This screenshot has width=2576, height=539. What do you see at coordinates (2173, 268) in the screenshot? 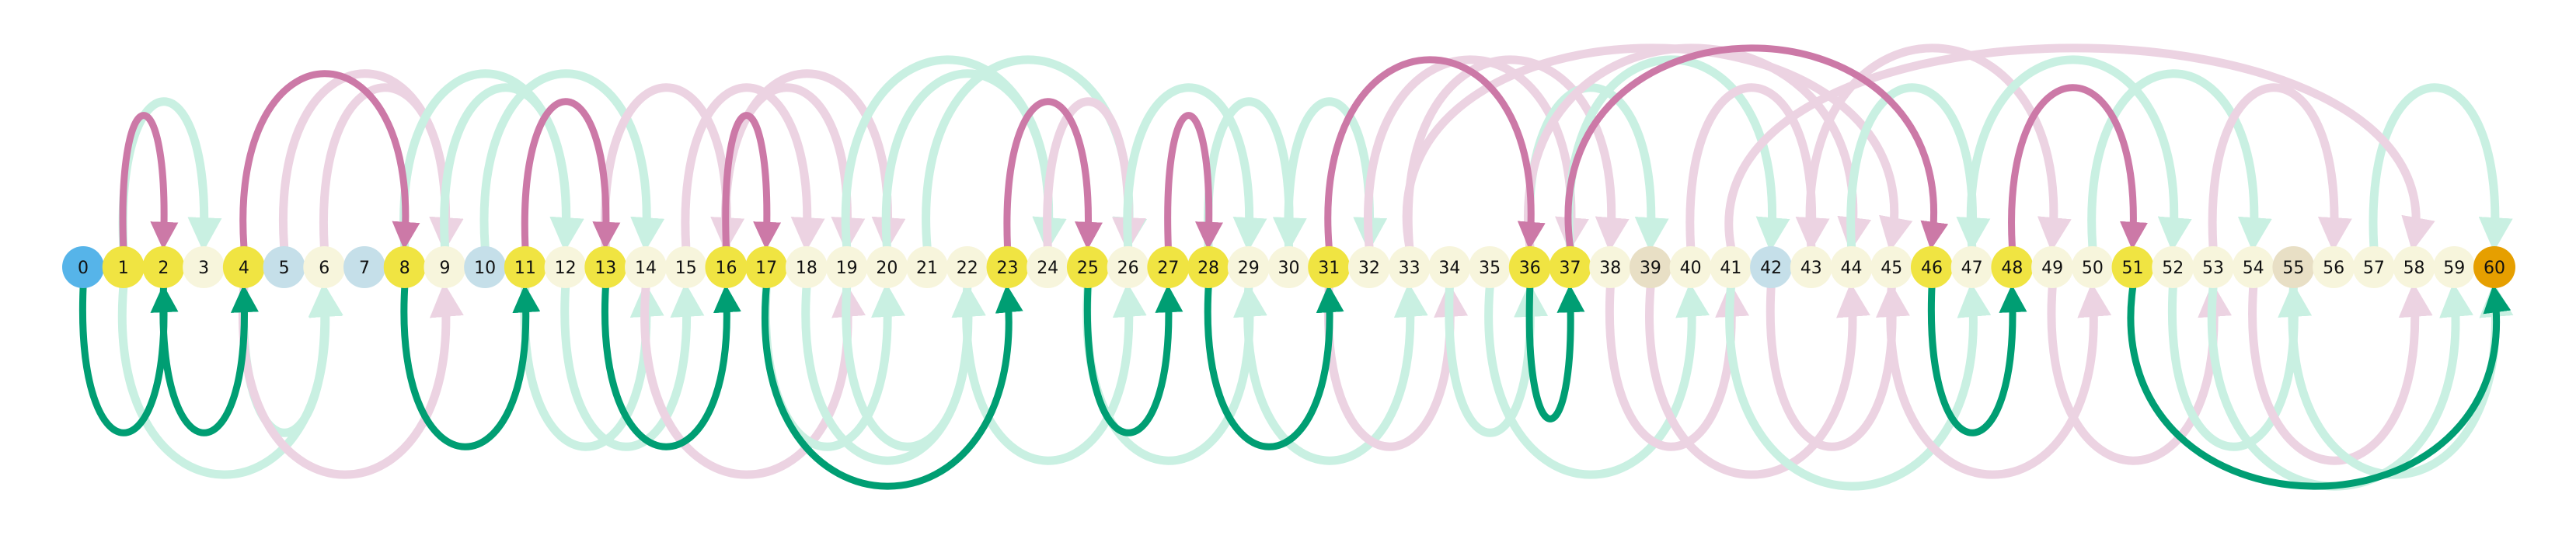
I see `node-label-52: 52` at bounding box center [2173, 268].